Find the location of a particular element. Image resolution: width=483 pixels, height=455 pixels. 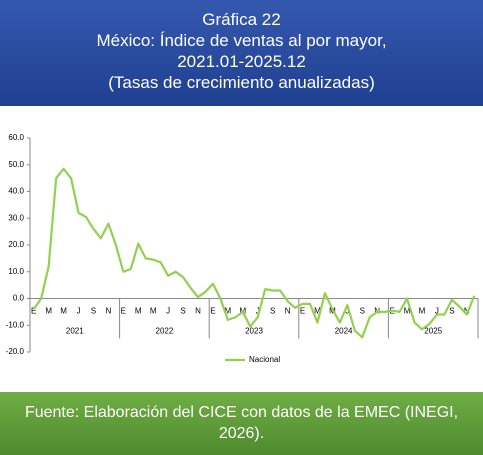

group-label: 2025 is located at coordinates (433, 331).